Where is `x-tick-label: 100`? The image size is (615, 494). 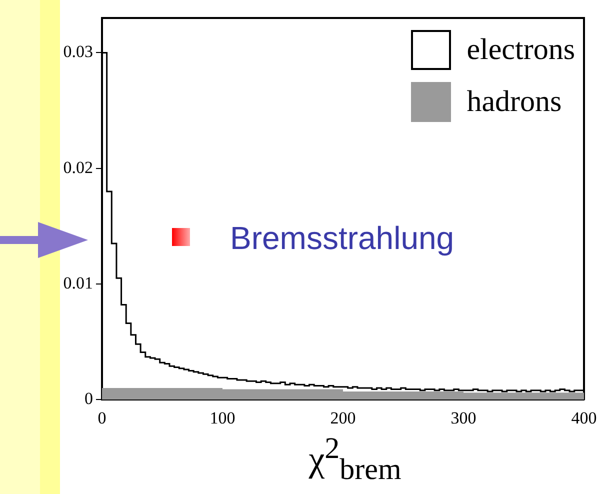
x-tick-label: 100 is located at coordinates (223, 418).